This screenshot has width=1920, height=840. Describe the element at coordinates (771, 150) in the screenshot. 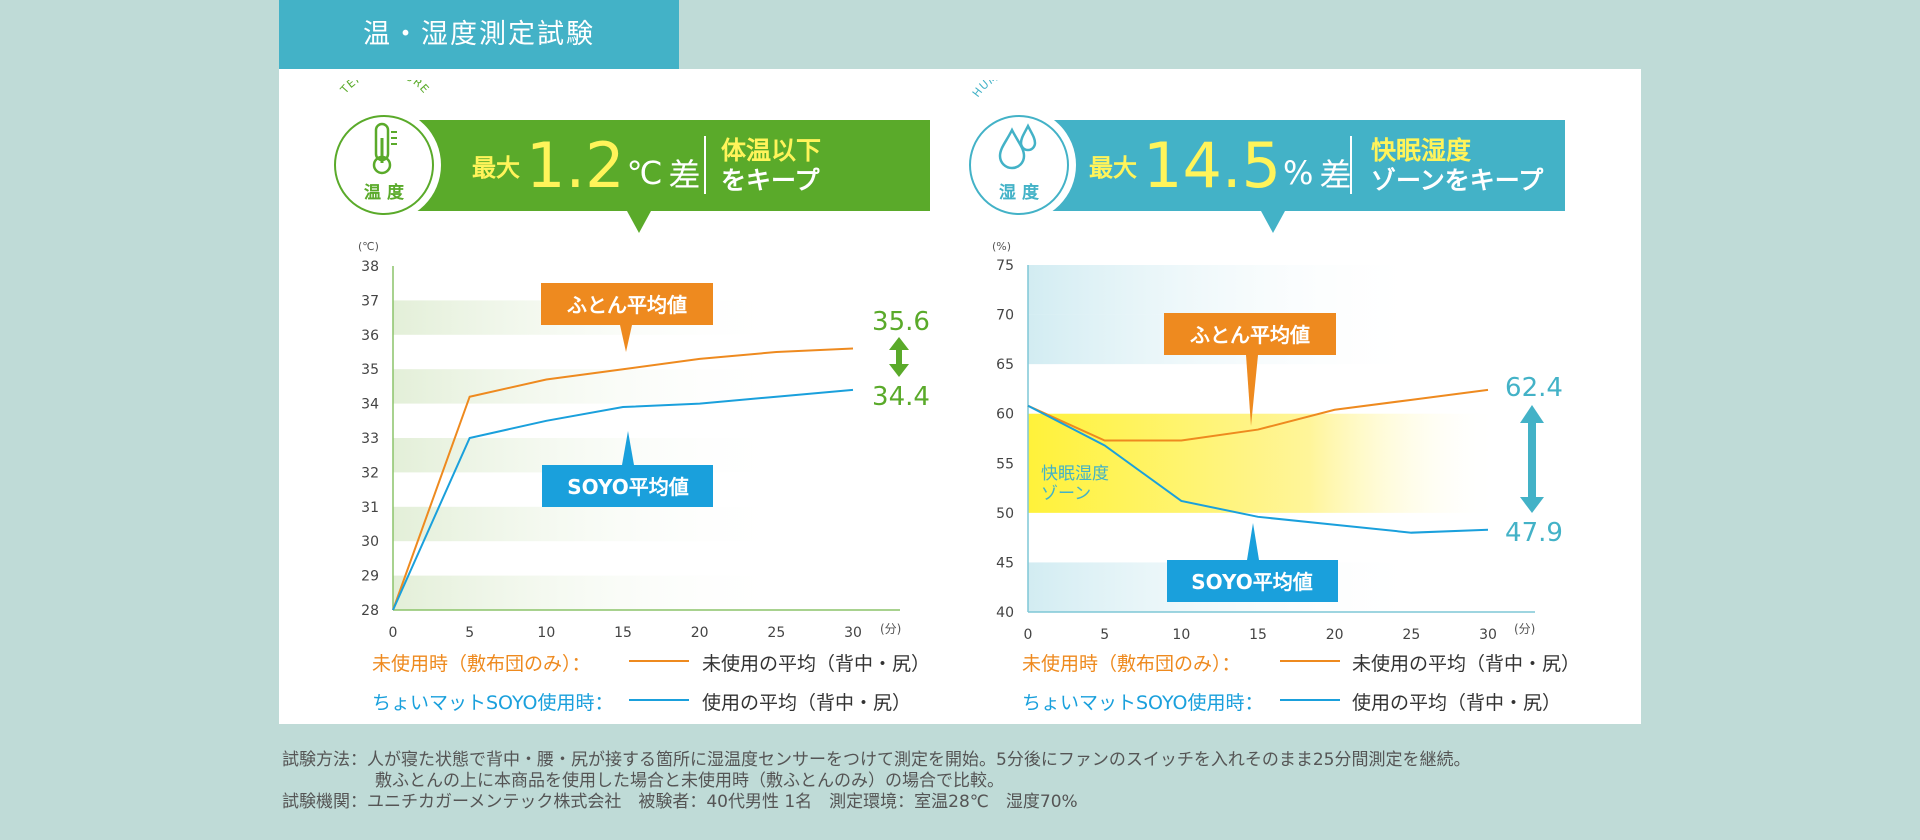

I see `temp-claim-line1: 体温以下` at that location.